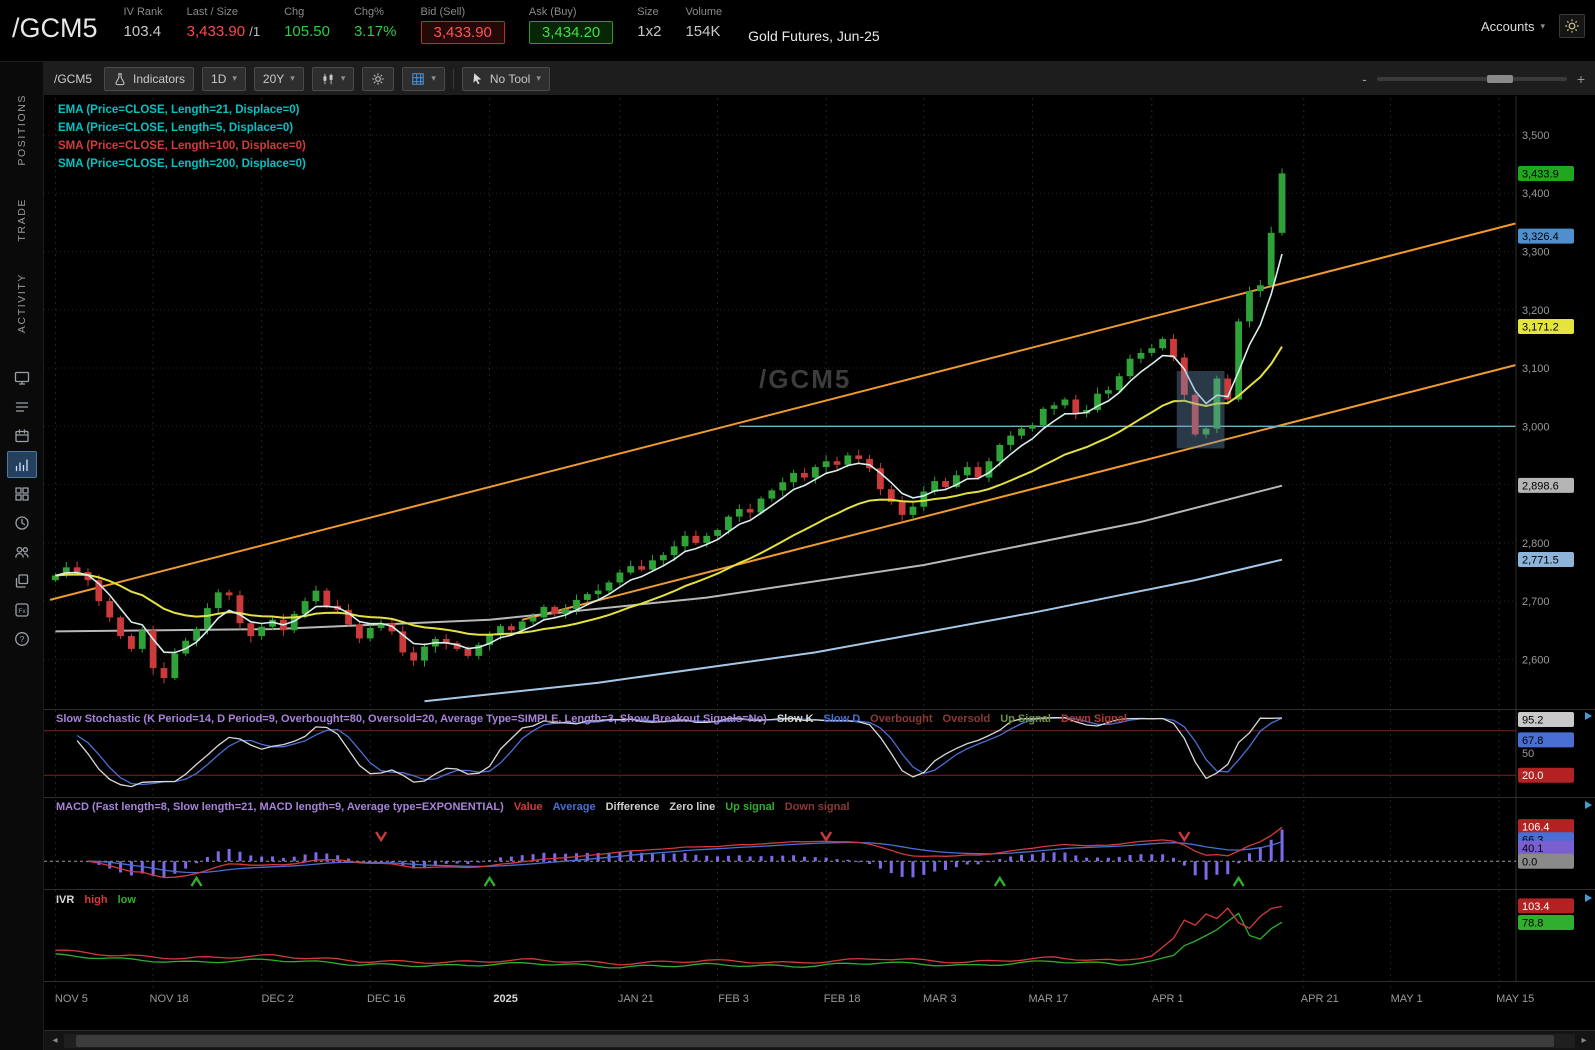 The width and height of the screenshot is (1595, 1050). I want to click on legend-item: high, so click(96, 900).